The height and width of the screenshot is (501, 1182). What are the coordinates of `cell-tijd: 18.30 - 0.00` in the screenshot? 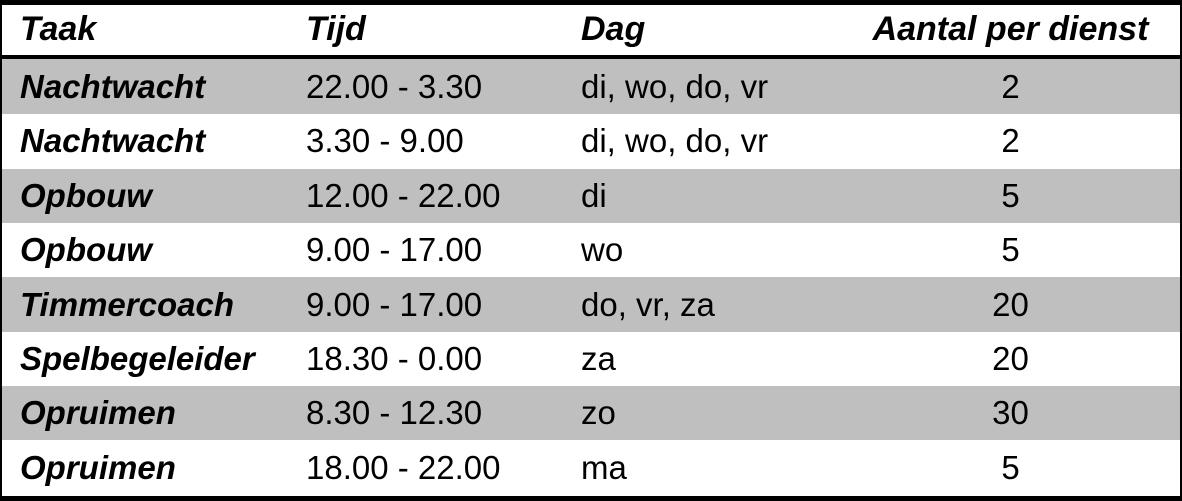 It's located at (425, 359).